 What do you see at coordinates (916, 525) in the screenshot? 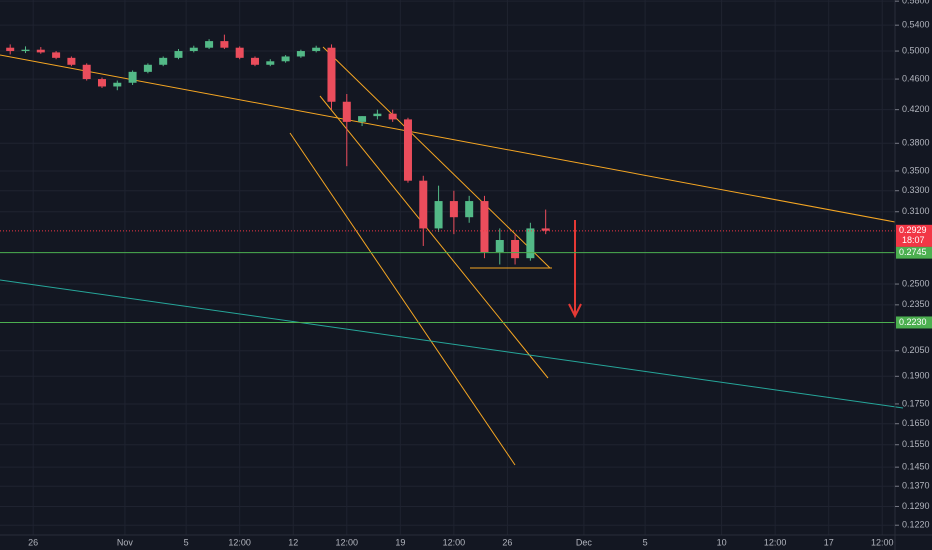
I see `y-tick-label: 0.1220` at bounding box center [916, 525].